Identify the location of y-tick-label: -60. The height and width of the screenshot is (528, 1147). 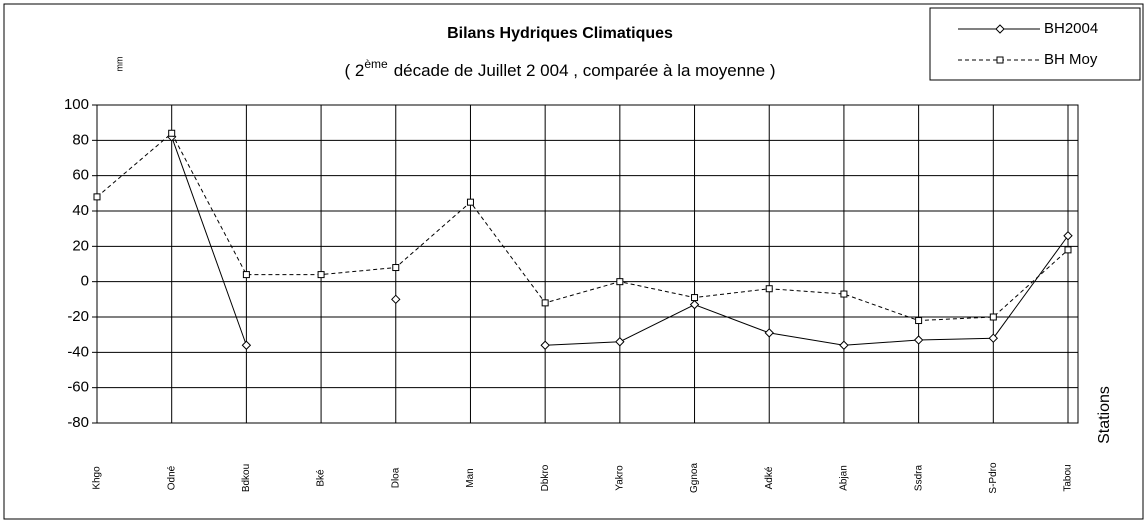
(78, 387).